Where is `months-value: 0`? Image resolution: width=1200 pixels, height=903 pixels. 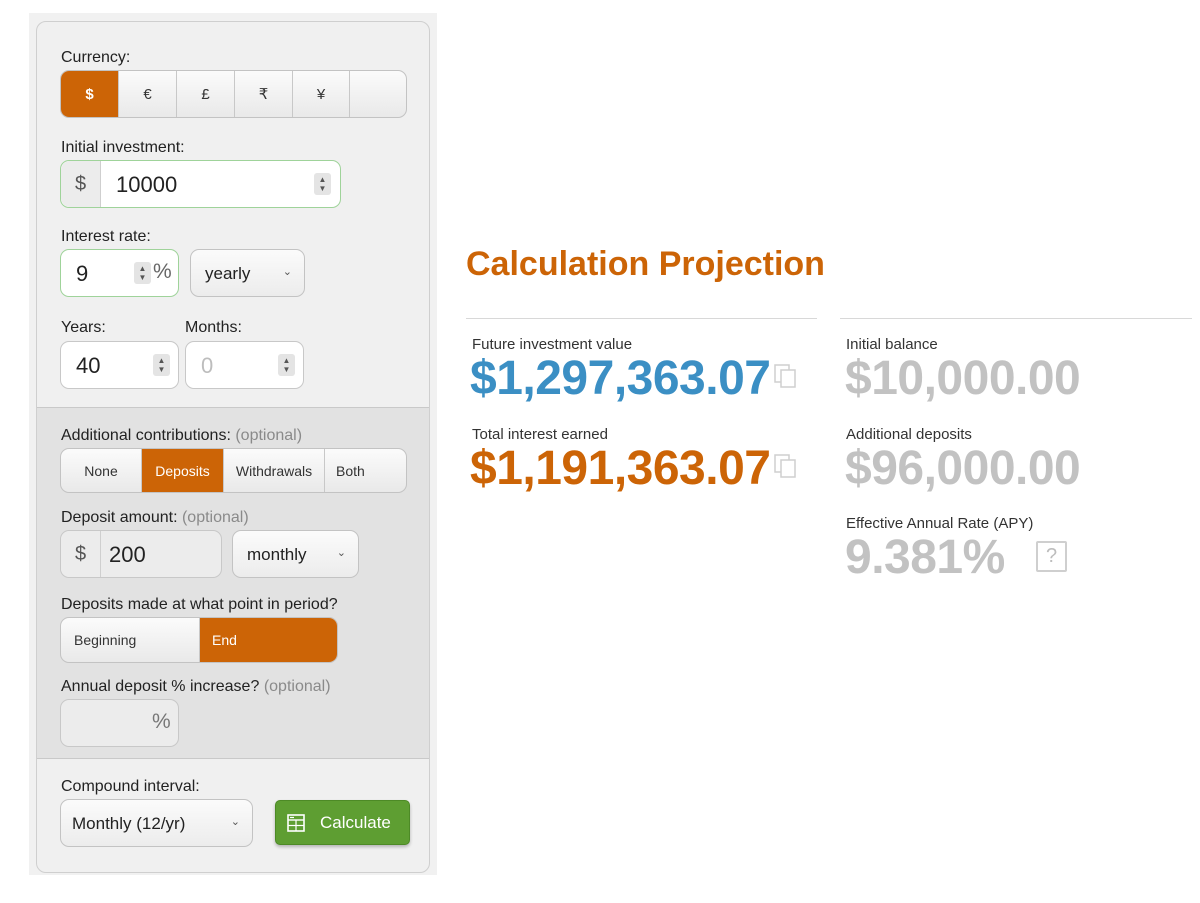
months-value: 0 is located at coordinates (207, 365).